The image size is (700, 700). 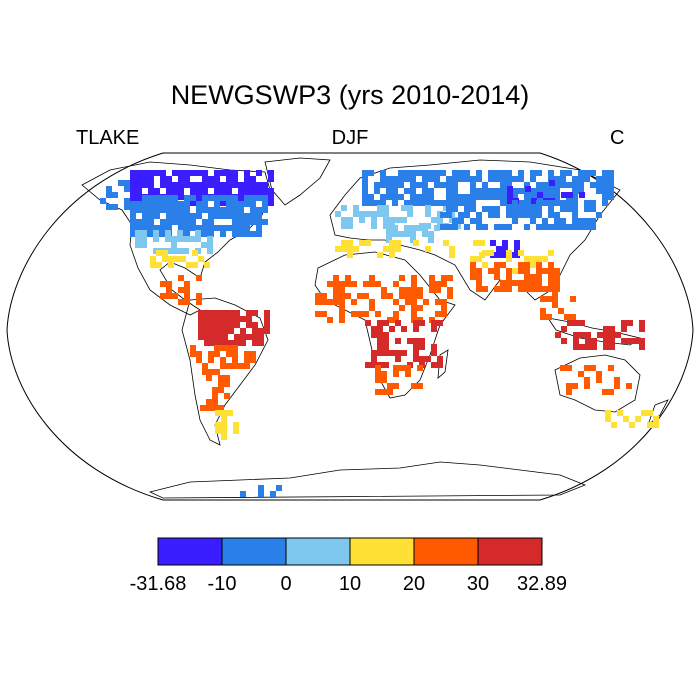 What do you see at coordinates (108, 138) in the screenshot?
I see `variable-label: TLAKE` at bounding box center [108, 138].